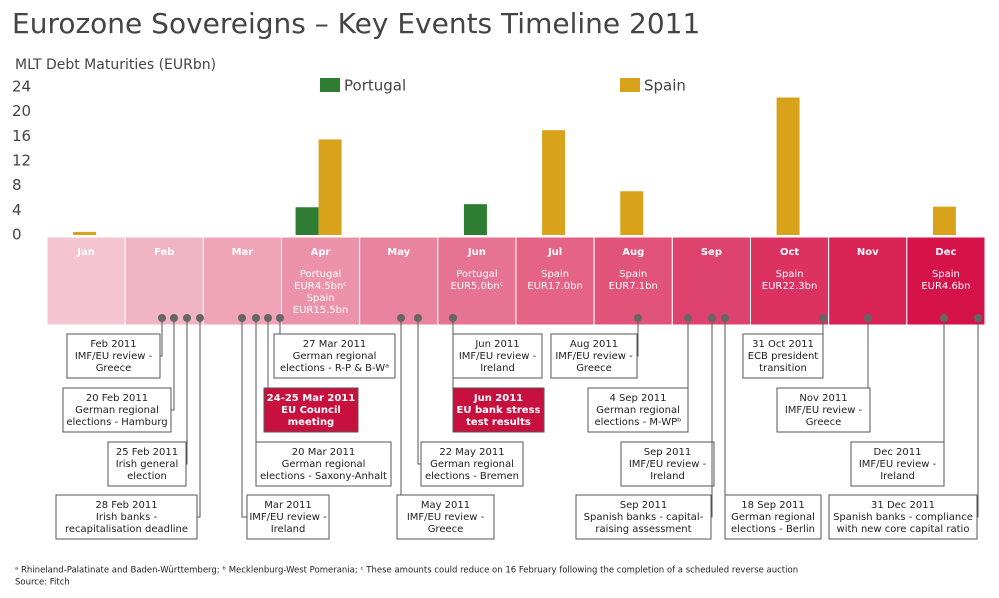  What do you see at coordinates (243, 252) in the screenshot?
I see `month-label: Mar` at bounding box center [243, 252].